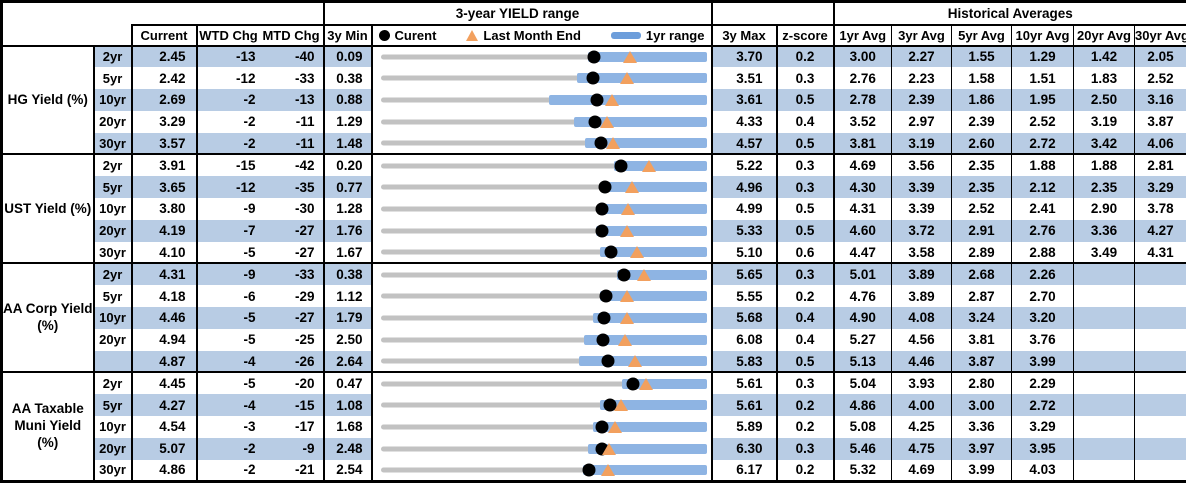 The image size is (1186, 487). Describe the element at coordinates (113, 143) in the screenshot. I see `tenor-cell: 30yr` at that location.